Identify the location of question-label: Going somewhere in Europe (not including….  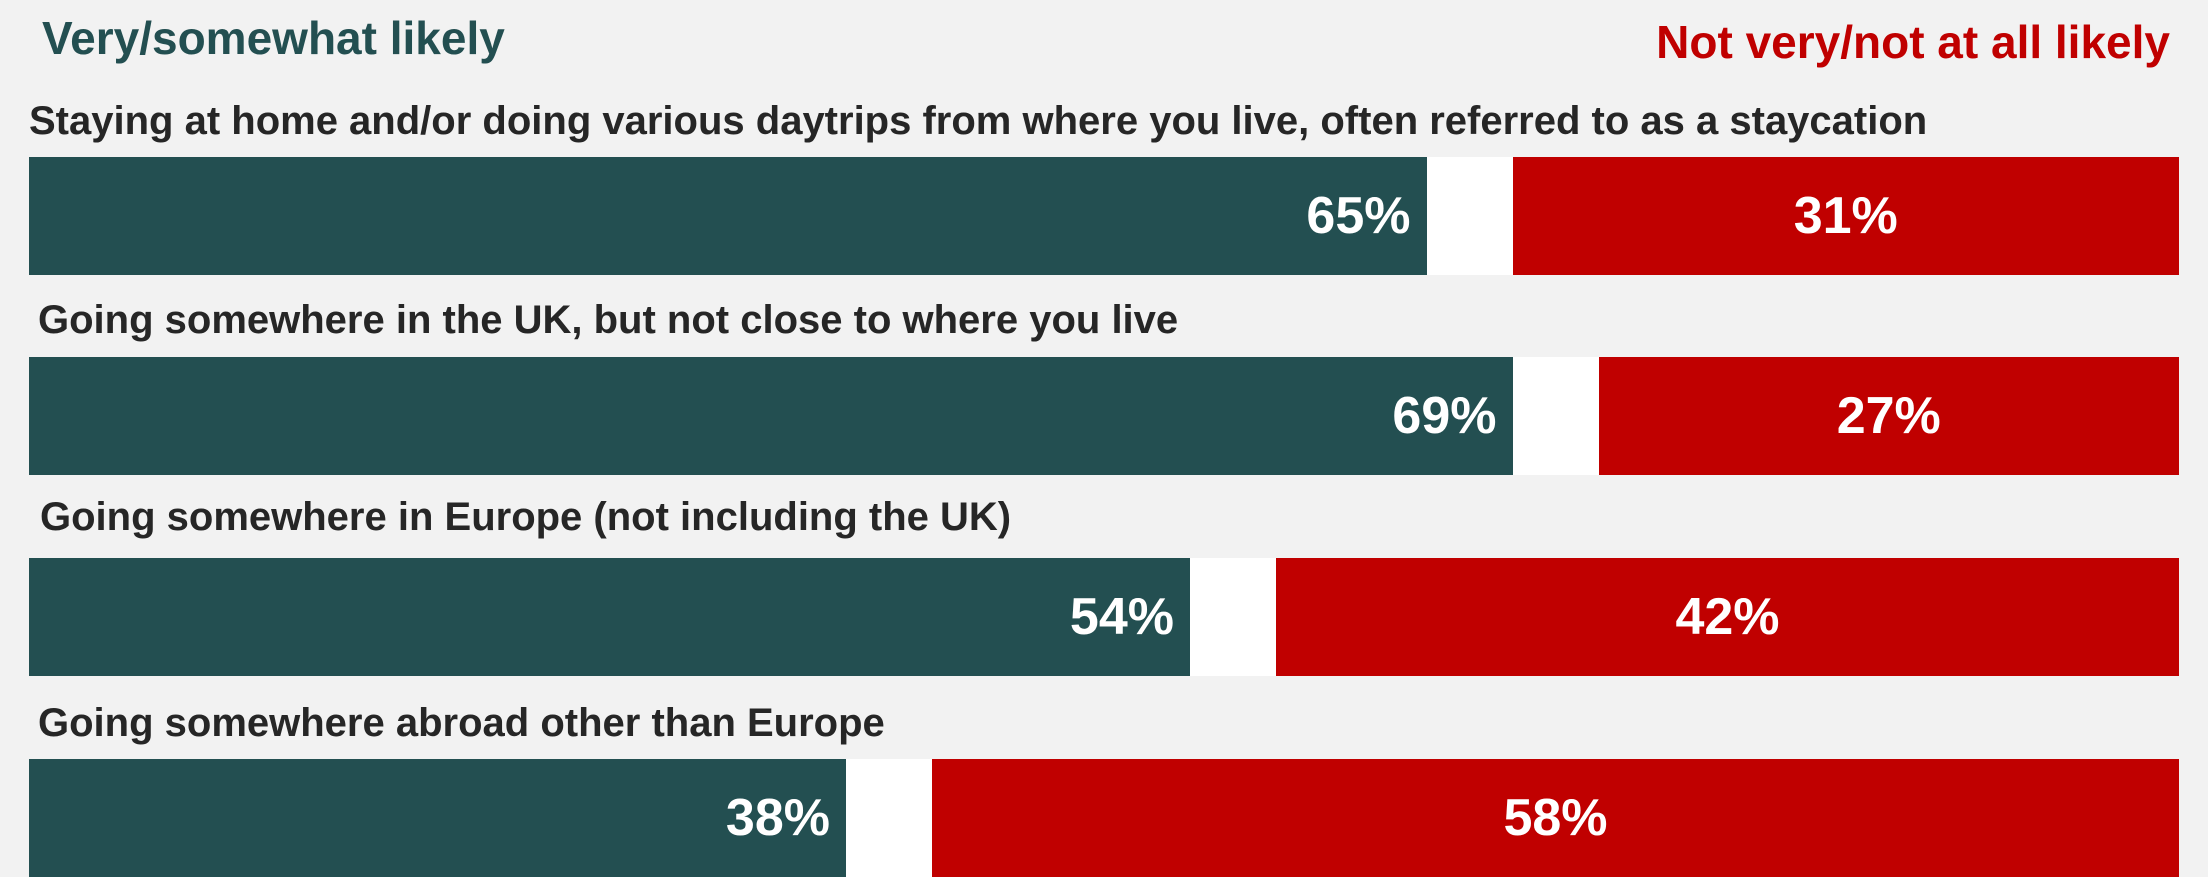
(526, 517).